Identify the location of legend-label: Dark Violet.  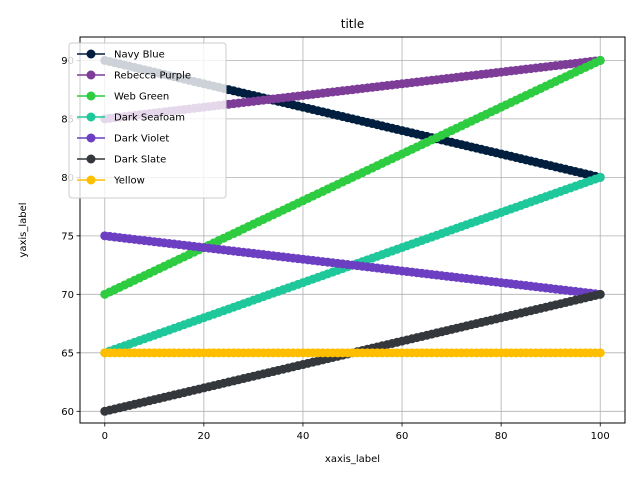
(141, 139).